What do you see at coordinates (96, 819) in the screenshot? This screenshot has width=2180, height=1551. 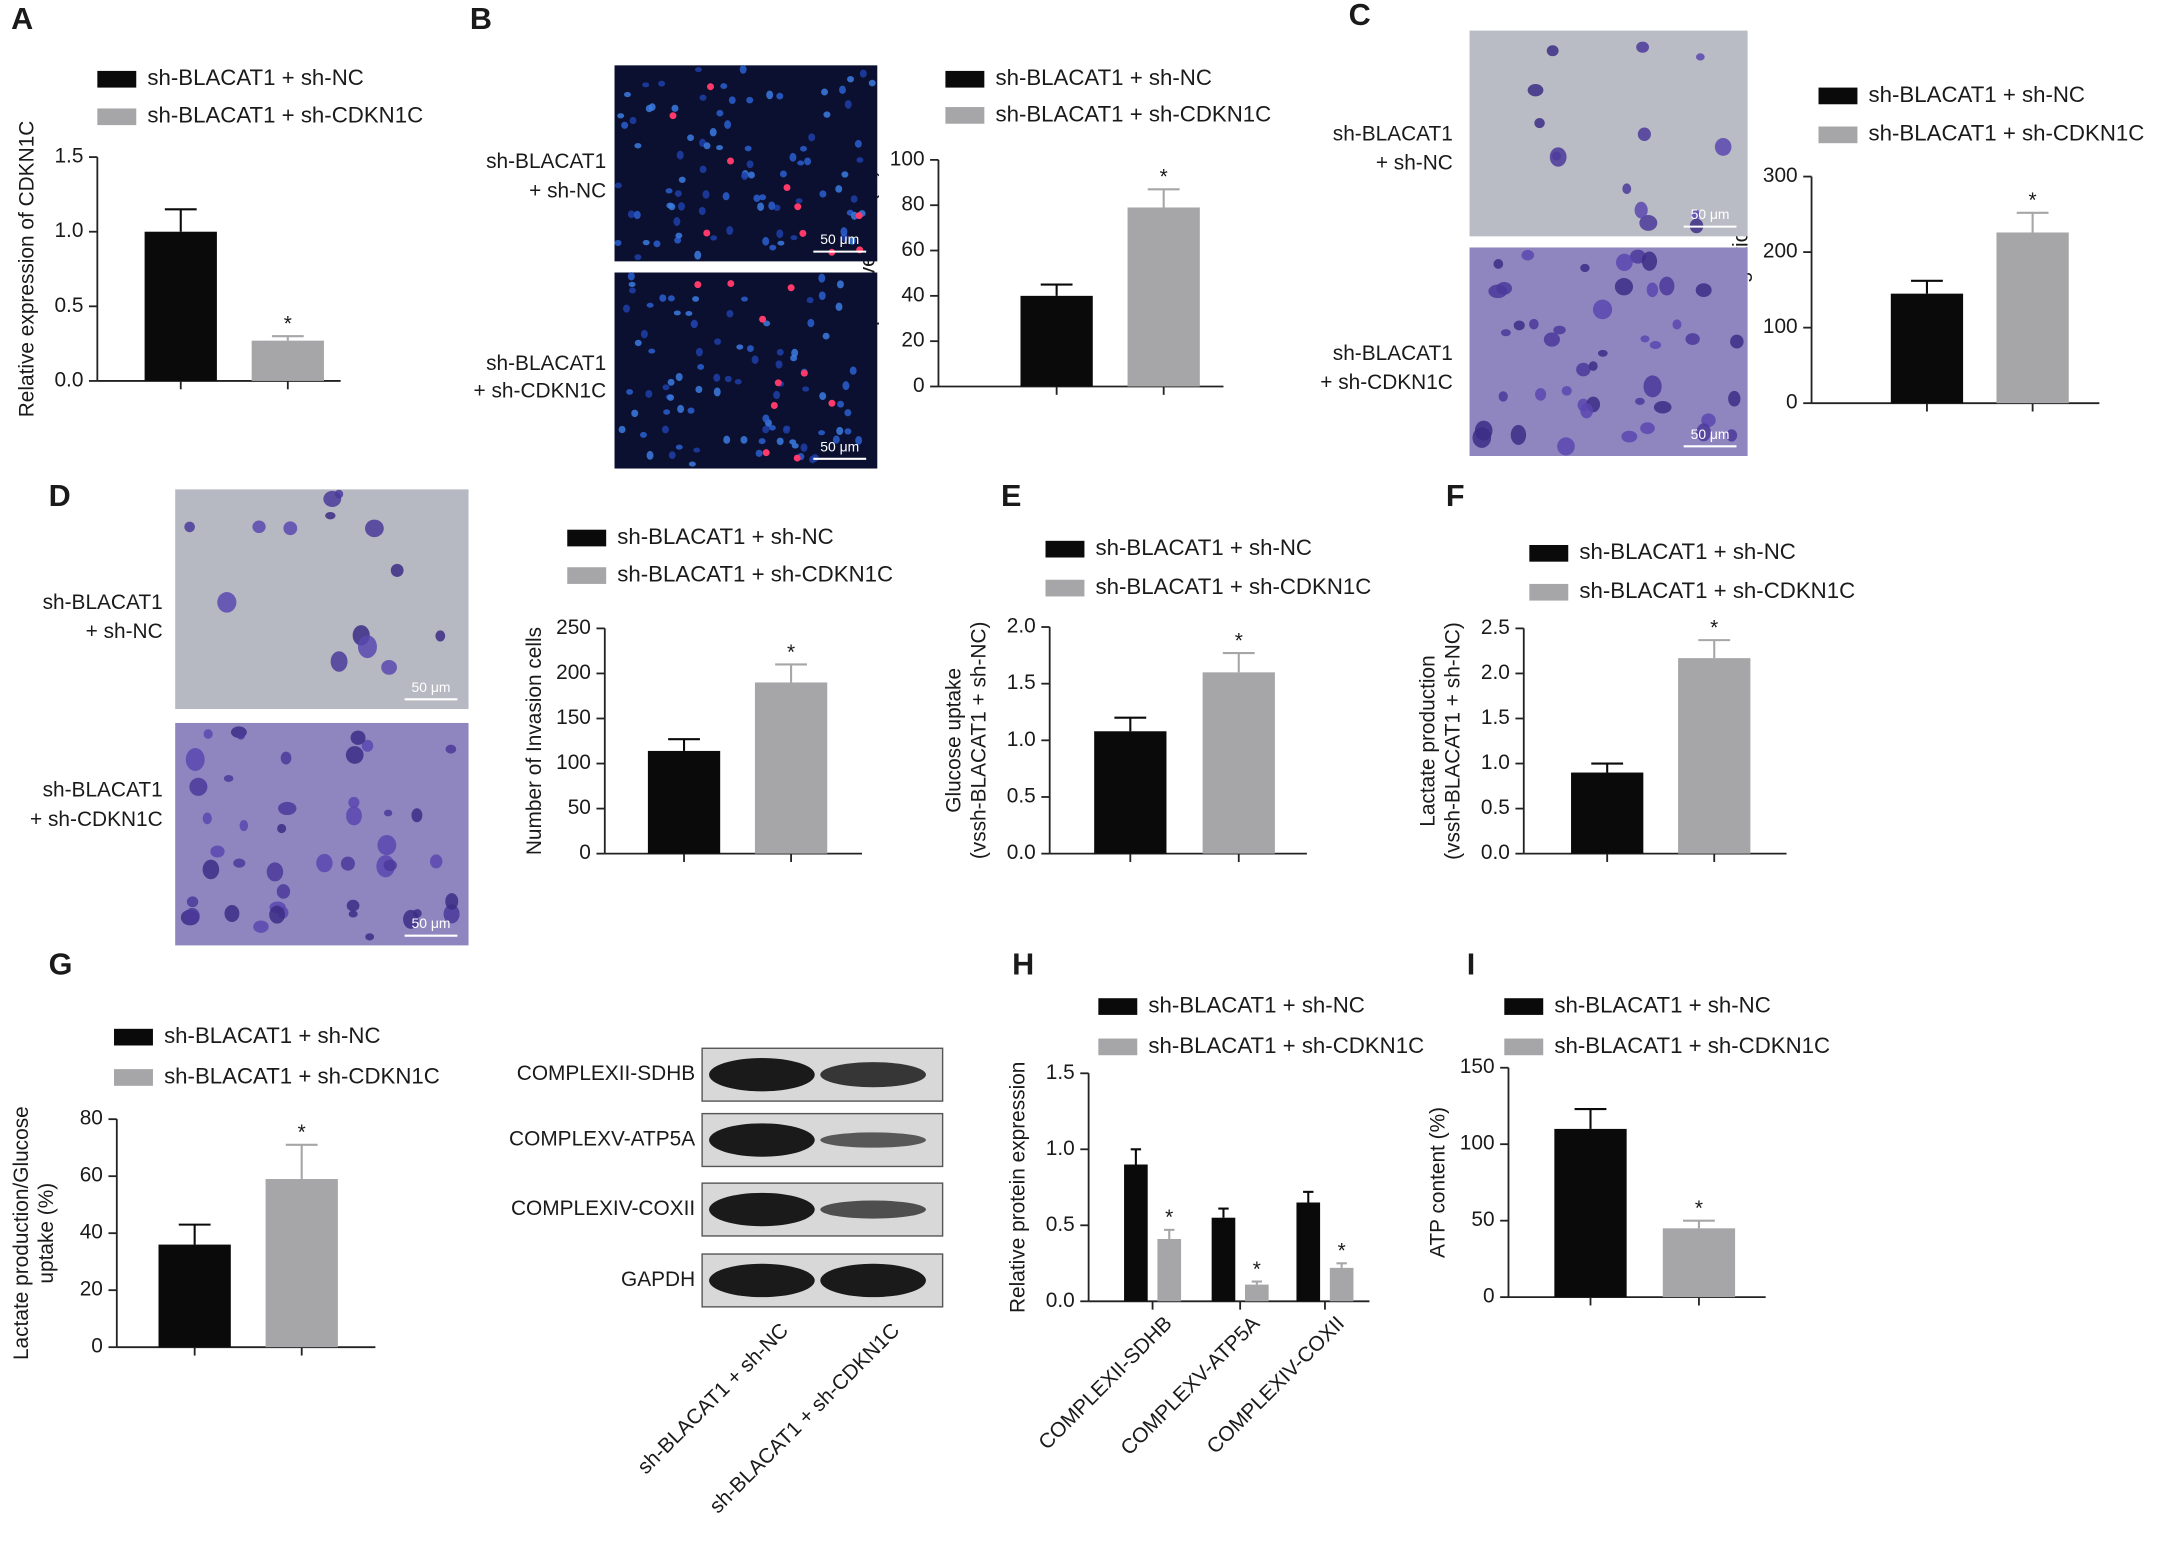 I see `row-label: + sh-CDKN1C` at bounding box center [96, 819].